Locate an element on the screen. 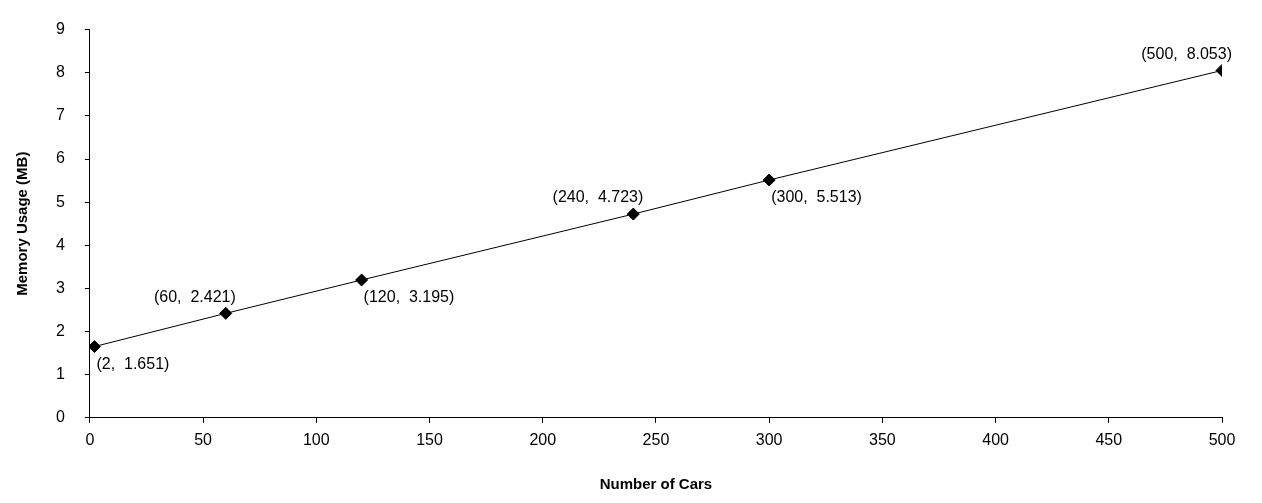 The width and height of the screenshot is (1262, 503). y-tick-label: 8 is located at coordinates (60, 72).